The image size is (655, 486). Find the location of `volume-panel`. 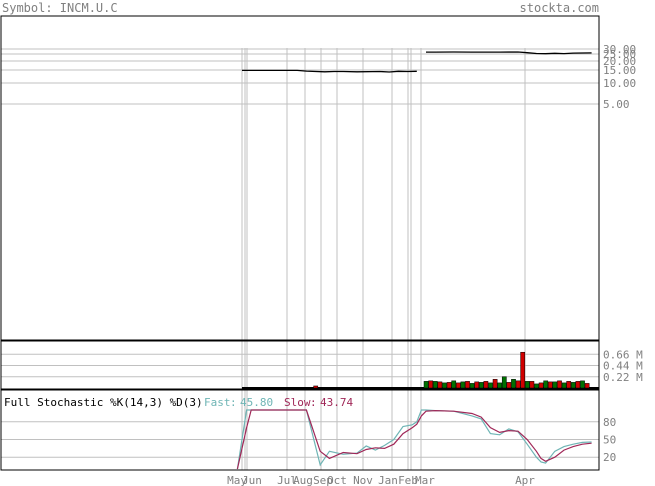

volume-panel is located at coordinates (300, 365).